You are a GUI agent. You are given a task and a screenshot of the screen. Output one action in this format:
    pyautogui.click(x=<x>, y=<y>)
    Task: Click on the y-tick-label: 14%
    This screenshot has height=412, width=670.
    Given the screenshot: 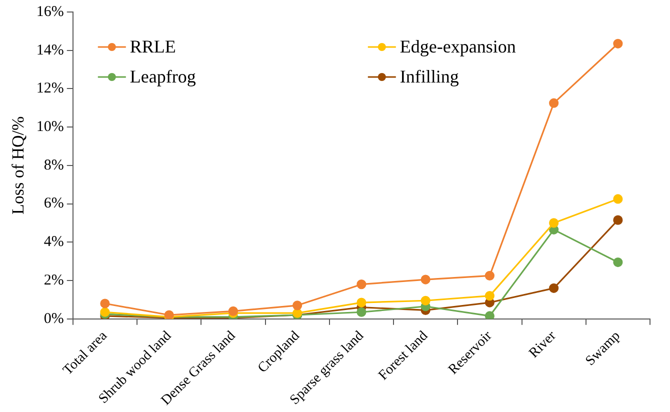 What is the action you would take?
    pyautogui.click(x=50, y=50)
    